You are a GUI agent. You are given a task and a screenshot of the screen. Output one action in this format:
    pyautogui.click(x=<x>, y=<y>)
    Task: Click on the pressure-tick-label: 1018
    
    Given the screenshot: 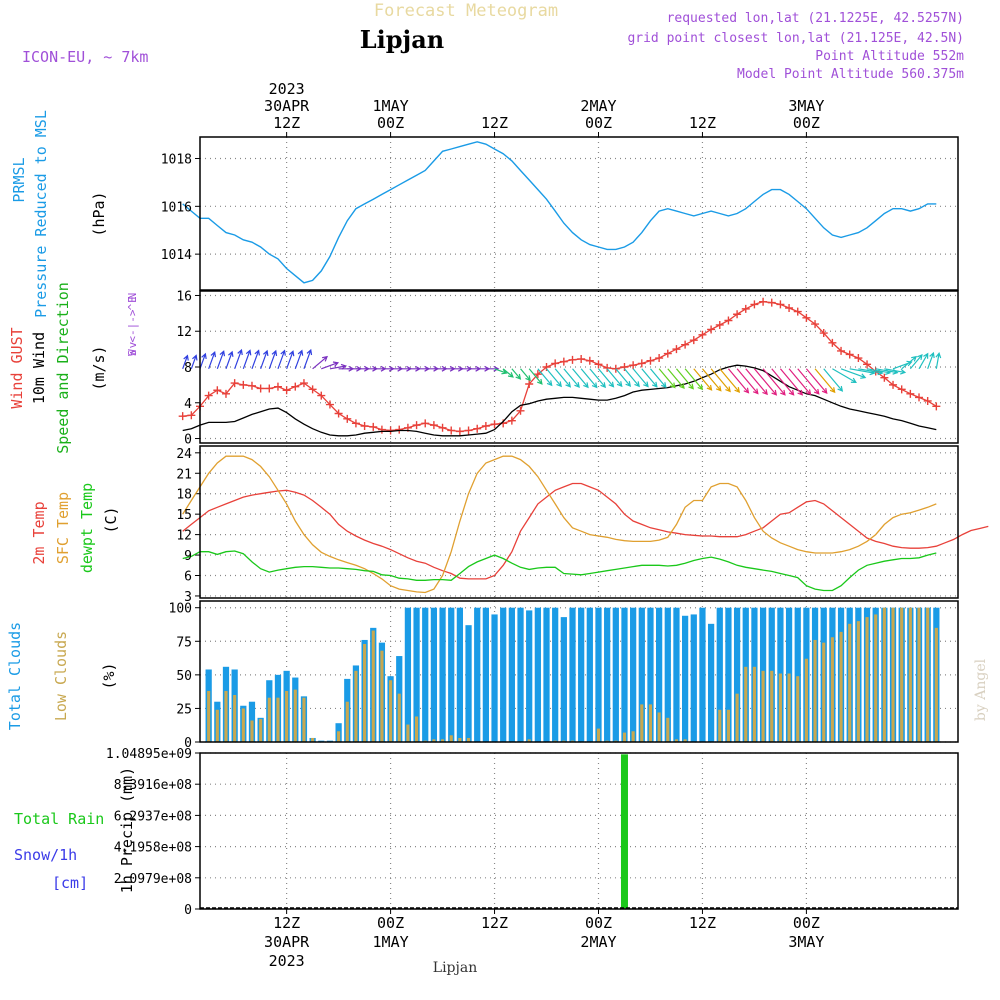 What is the action you would take?
    pyautogui.click(x=176, y=160)
    